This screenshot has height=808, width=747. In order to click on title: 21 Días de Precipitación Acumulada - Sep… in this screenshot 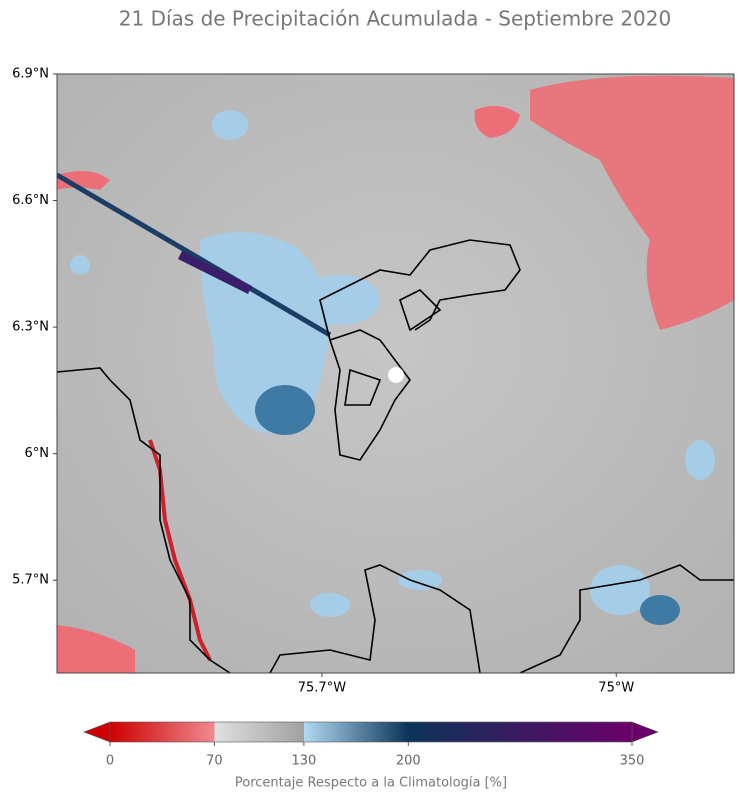, I will do `click(395, 19)`.